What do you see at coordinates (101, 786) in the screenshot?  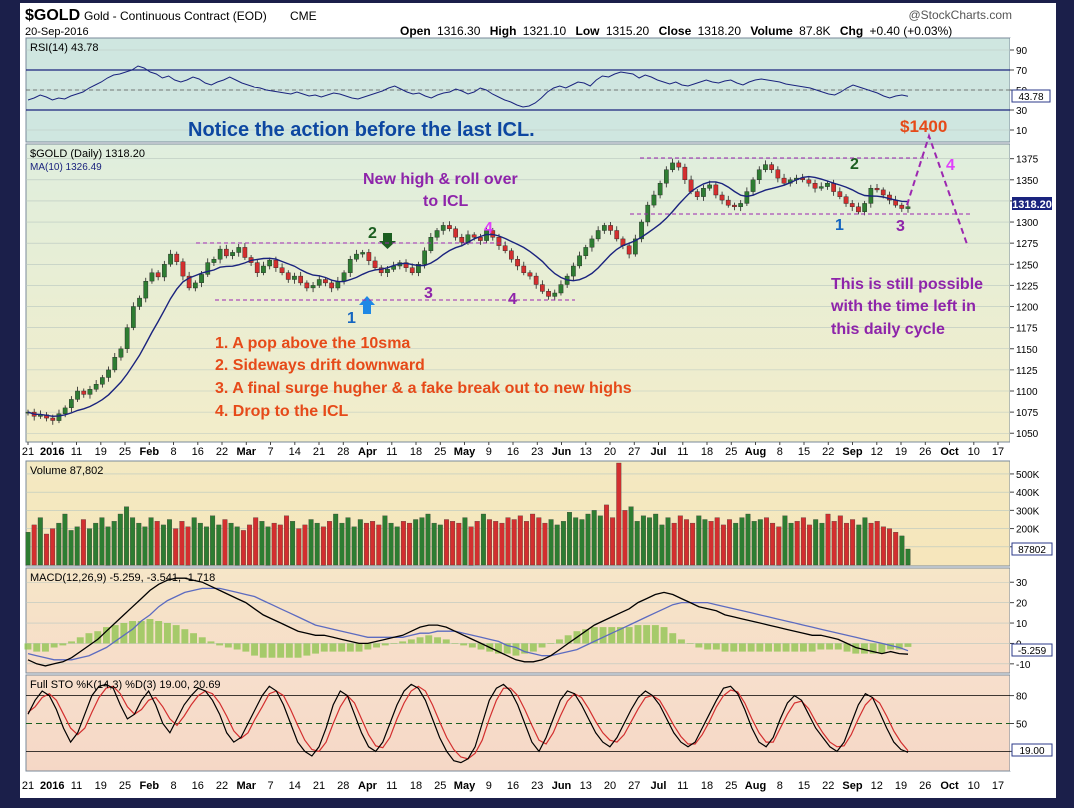 I see `x-axis-label: 19` at bounding box center [101, 786].